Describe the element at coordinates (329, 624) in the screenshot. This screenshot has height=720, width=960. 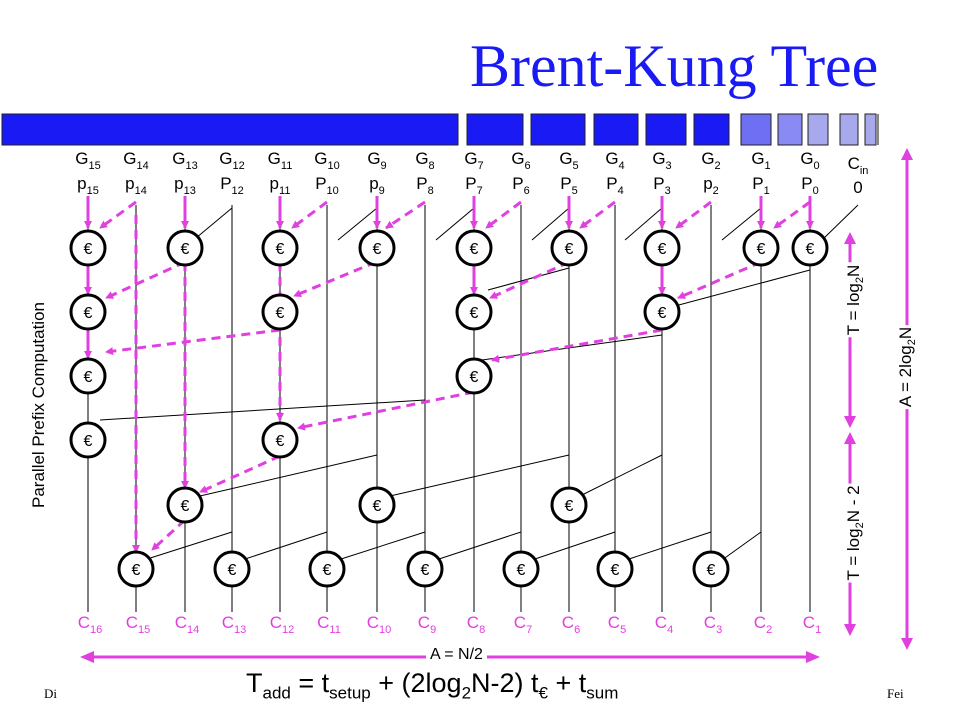
I see `carry-output-label: C11` at that location.